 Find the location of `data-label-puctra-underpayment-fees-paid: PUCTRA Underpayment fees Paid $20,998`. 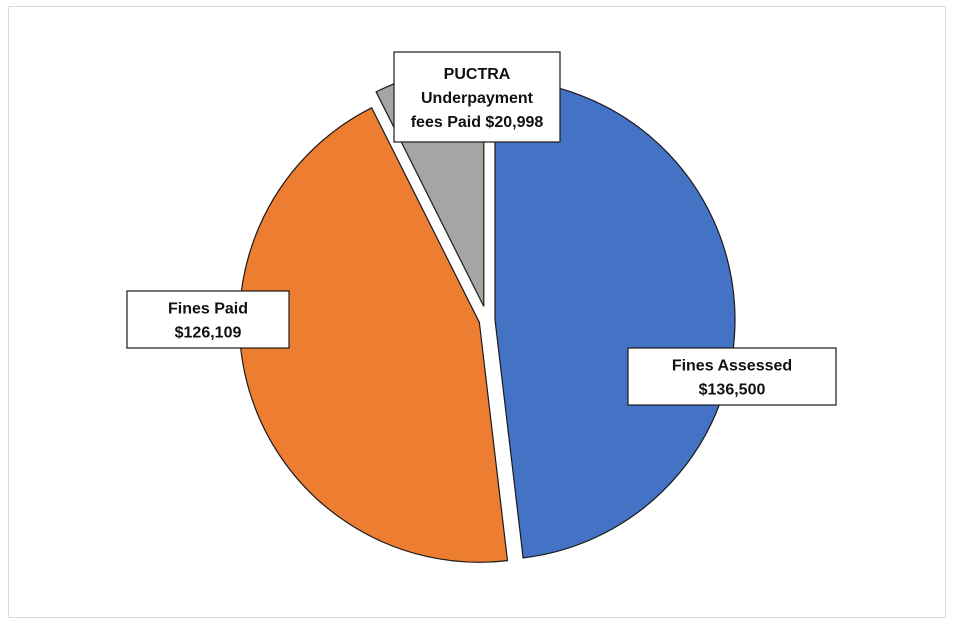

data-label-puctra-underpayment-fees-paid: PUCTRA Underpayment fees Paid $20,998 is located at coordinates (477, 97).